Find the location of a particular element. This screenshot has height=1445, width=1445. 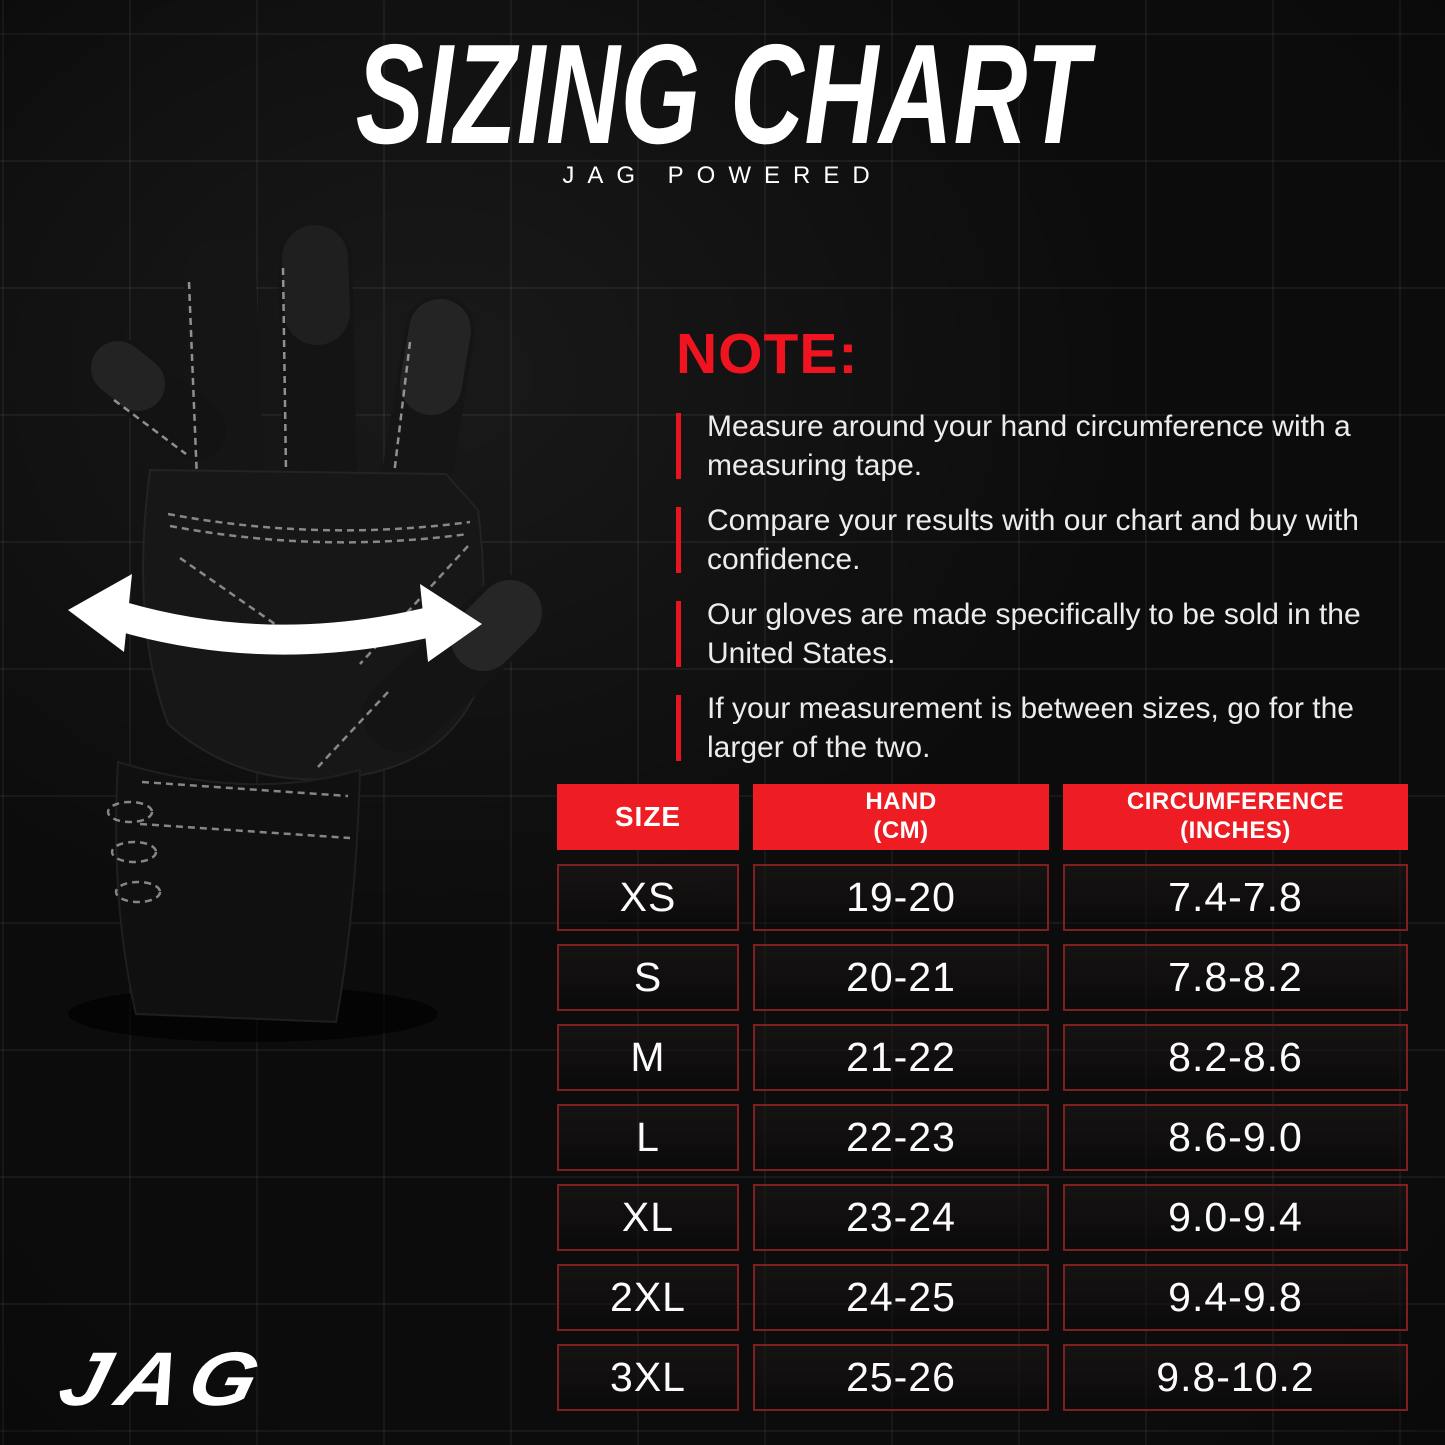

column-header-label: SIZE is located at coordinates (648, 816).